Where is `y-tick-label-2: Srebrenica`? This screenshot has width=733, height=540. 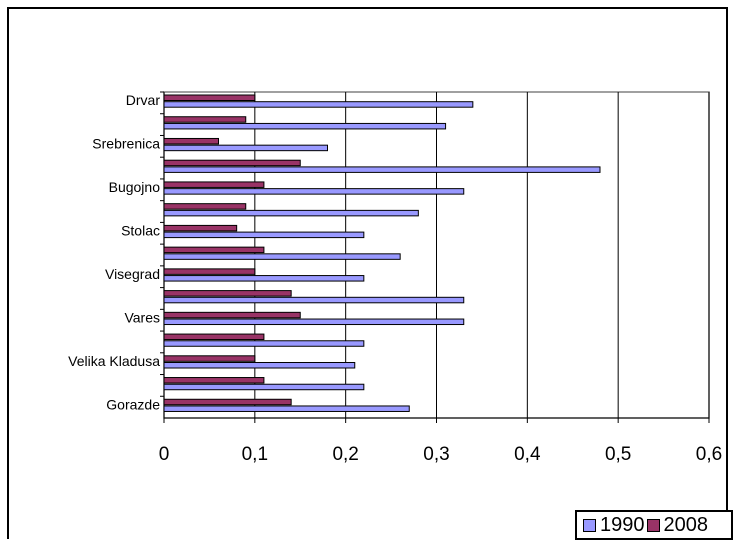
y-tick-label-2: Srebrenica is located at coordinates (126, 143).